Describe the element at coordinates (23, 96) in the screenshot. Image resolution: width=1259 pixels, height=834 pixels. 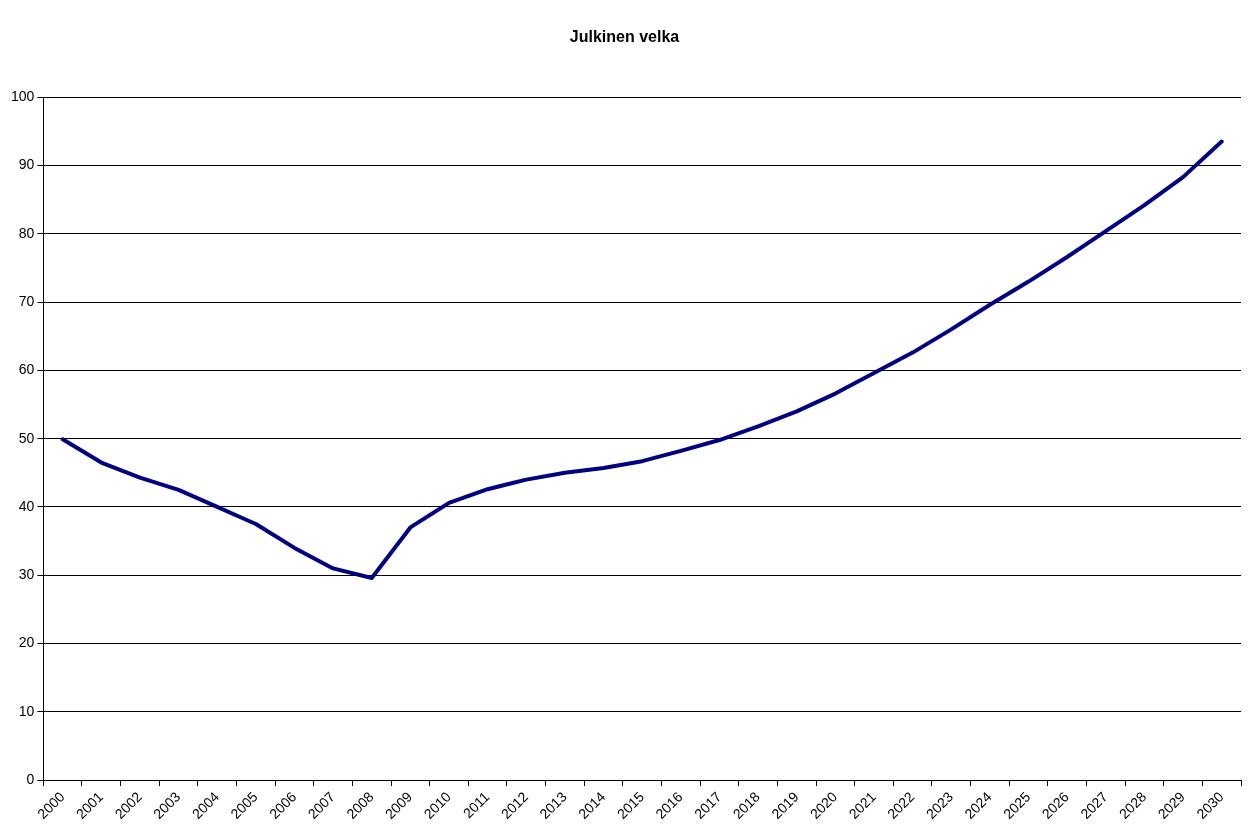
I see `y-tick-label: 100` at that location.